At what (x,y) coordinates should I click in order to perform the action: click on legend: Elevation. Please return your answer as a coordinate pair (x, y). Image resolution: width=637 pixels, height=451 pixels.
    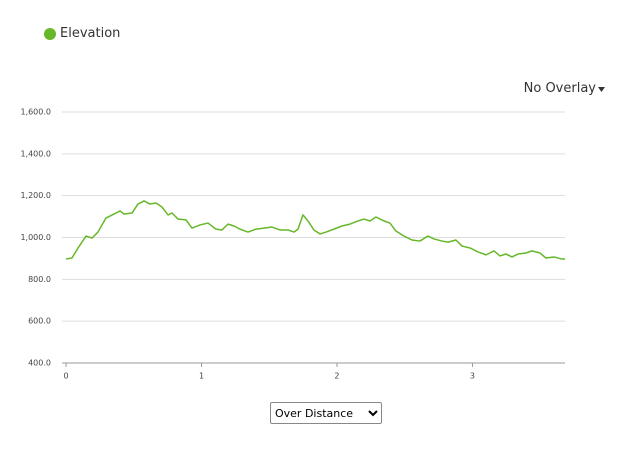
    Looking at the image, I should click on (82, 33).